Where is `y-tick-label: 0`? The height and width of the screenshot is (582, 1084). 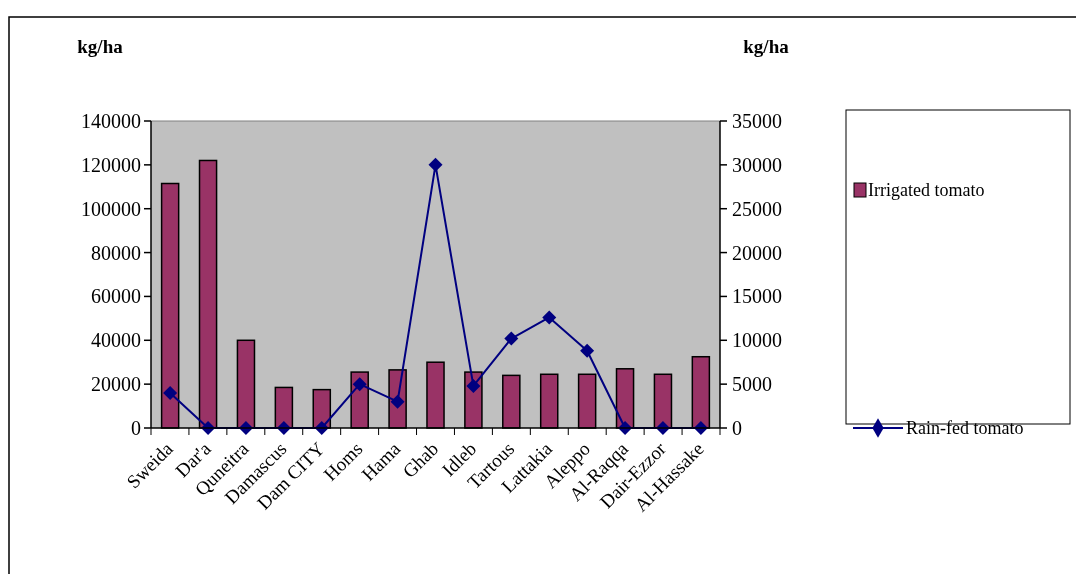
y-tick-label: 0 is located at coordinates (136, 428).